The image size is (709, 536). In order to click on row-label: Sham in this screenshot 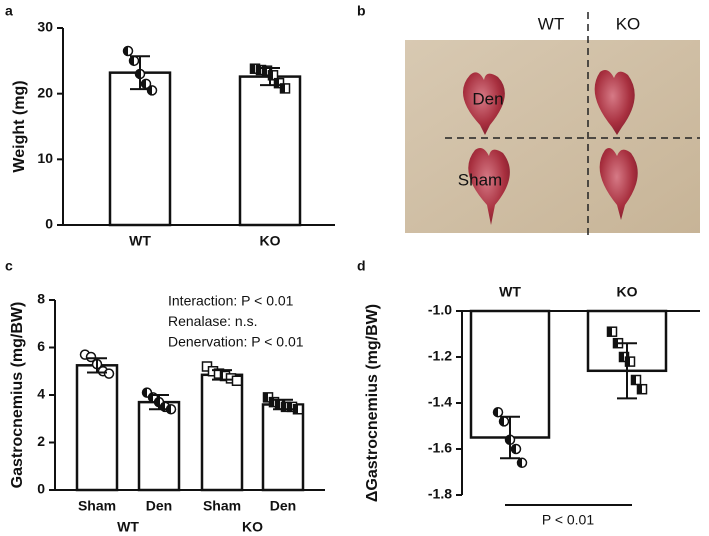, I will do `click(480, 179)`.